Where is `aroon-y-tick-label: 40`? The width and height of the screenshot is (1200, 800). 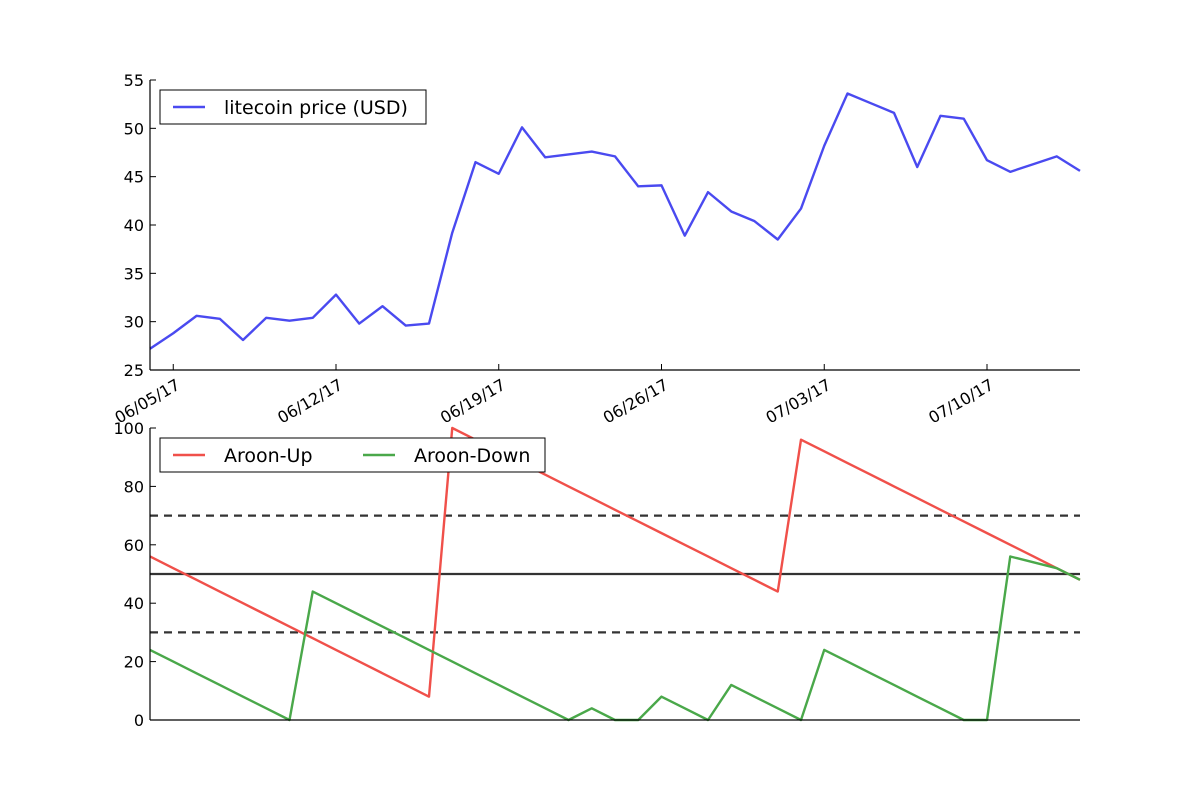 aroon-y-tick-label: 40 is located at coordinates (134, 603).